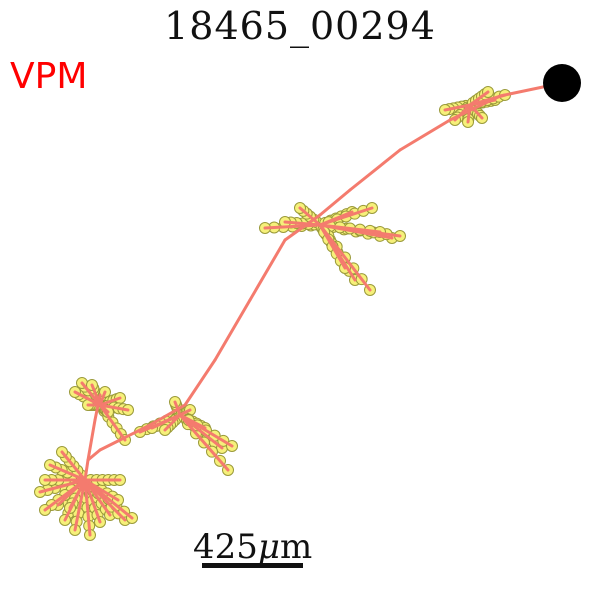  Describe the element at coordinates (300, 26) in the screenshot. I see `page-title: 18465_00294` at that location.